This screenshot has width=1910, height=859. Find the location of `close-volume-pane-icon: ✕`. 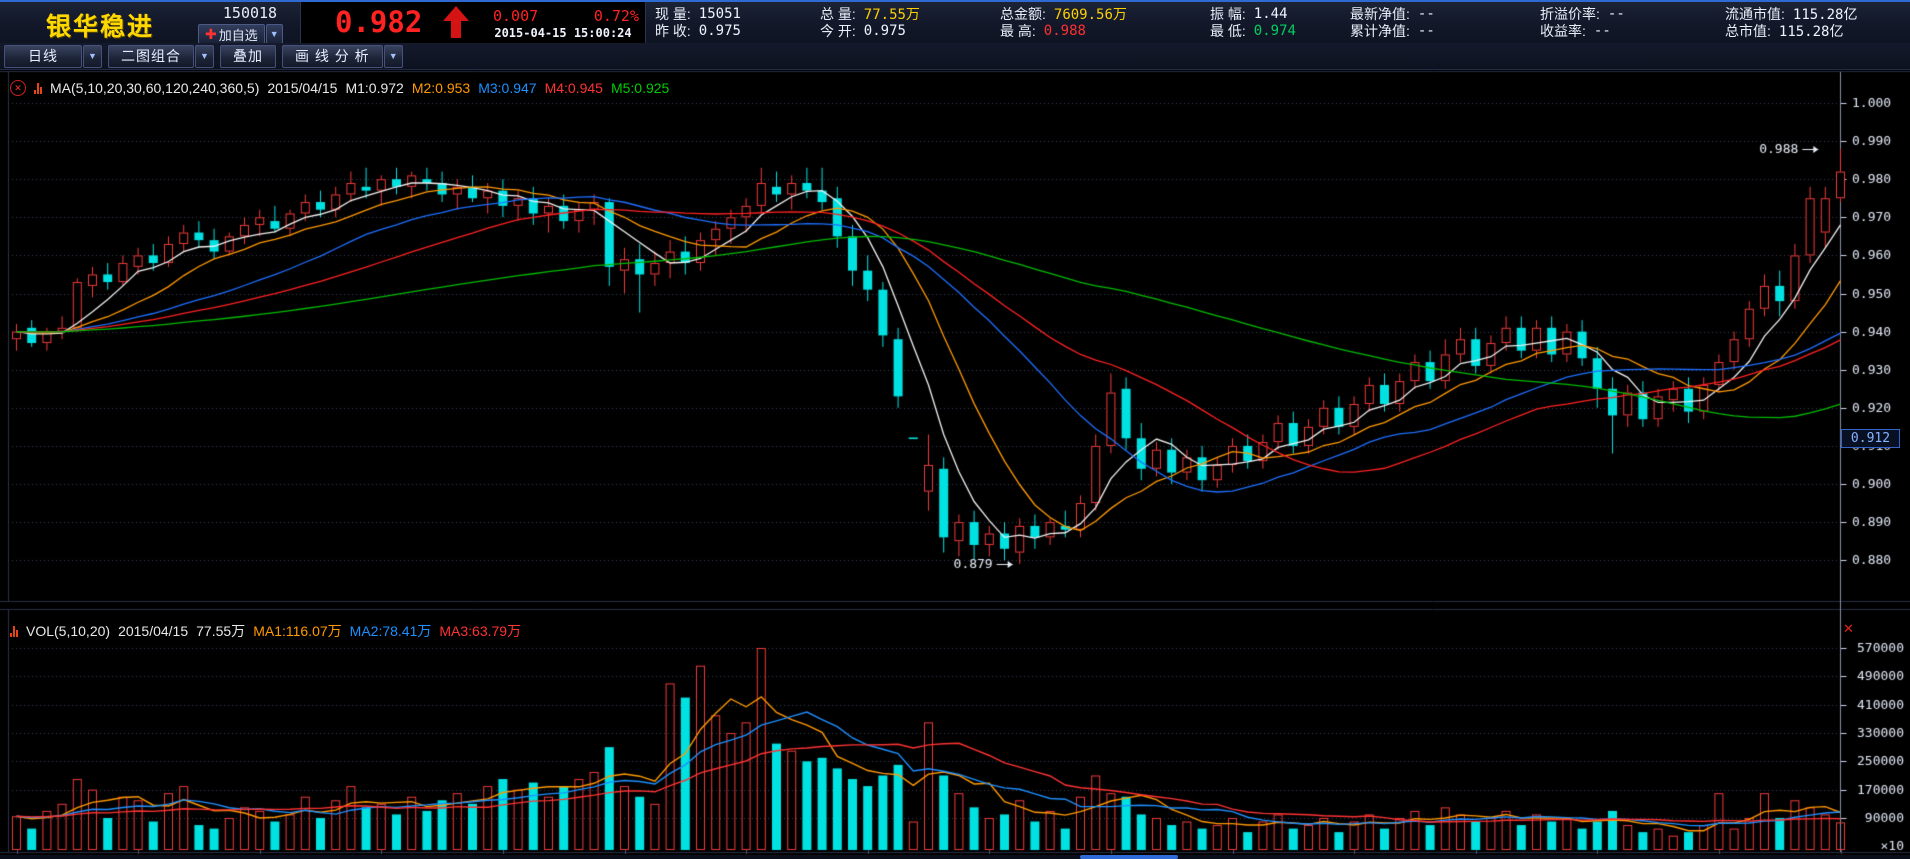

close-volume-pane-icon: ✕ is located at coordinates (1848, 628).